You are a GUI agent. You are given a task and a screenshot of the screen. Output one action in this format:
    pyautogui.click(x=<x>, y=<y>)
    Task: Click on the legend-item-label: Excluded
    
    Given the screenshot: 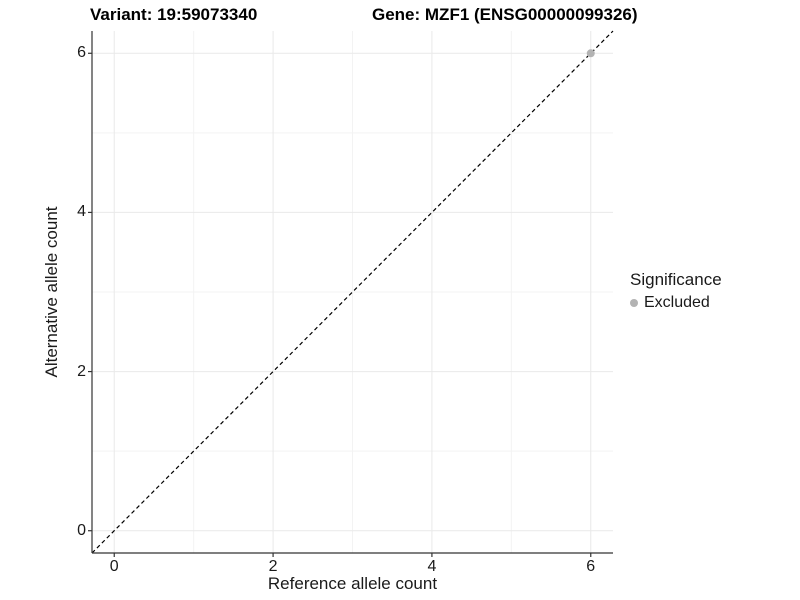 What is the action you would take?
    pyautogui.click(x=677, y=302)
    